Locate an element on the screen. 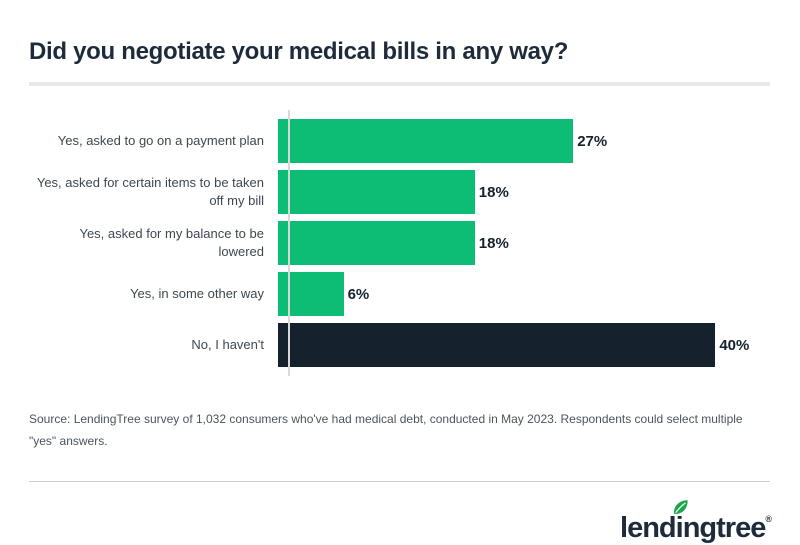 This screenshot has height=545, width=800. bar-row: Yes, in some other way 6% is located at coordinates (399, 294).